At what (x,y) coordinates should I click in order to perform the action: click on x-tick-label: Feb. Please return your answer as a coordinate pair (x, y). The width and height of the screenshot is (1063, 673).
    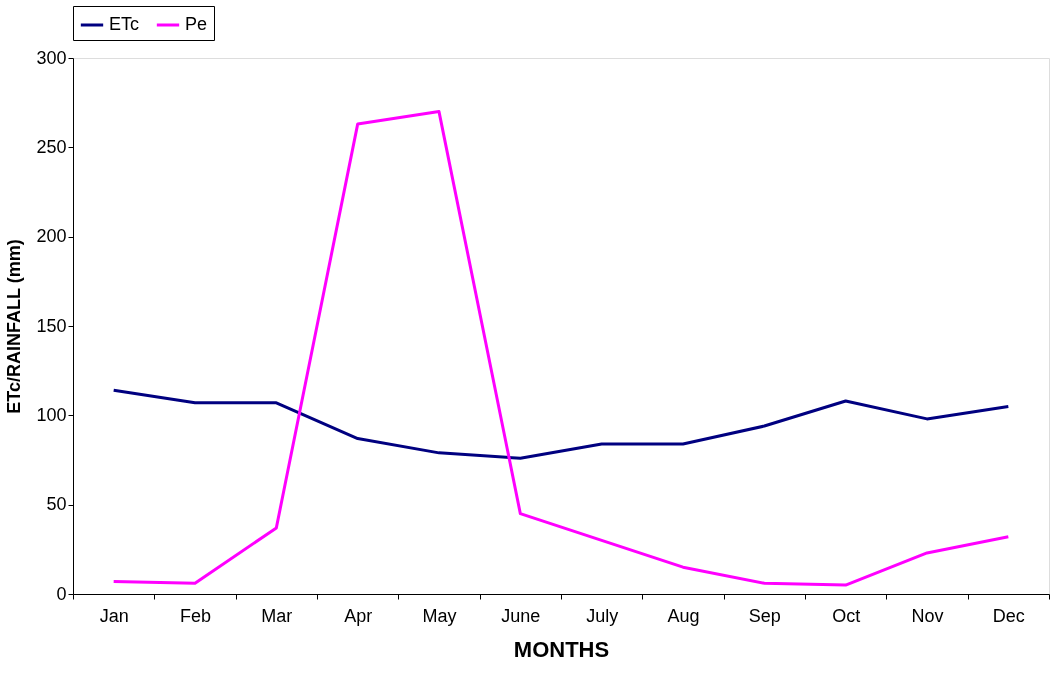
    Looking at the image, I should click on (195, 615).